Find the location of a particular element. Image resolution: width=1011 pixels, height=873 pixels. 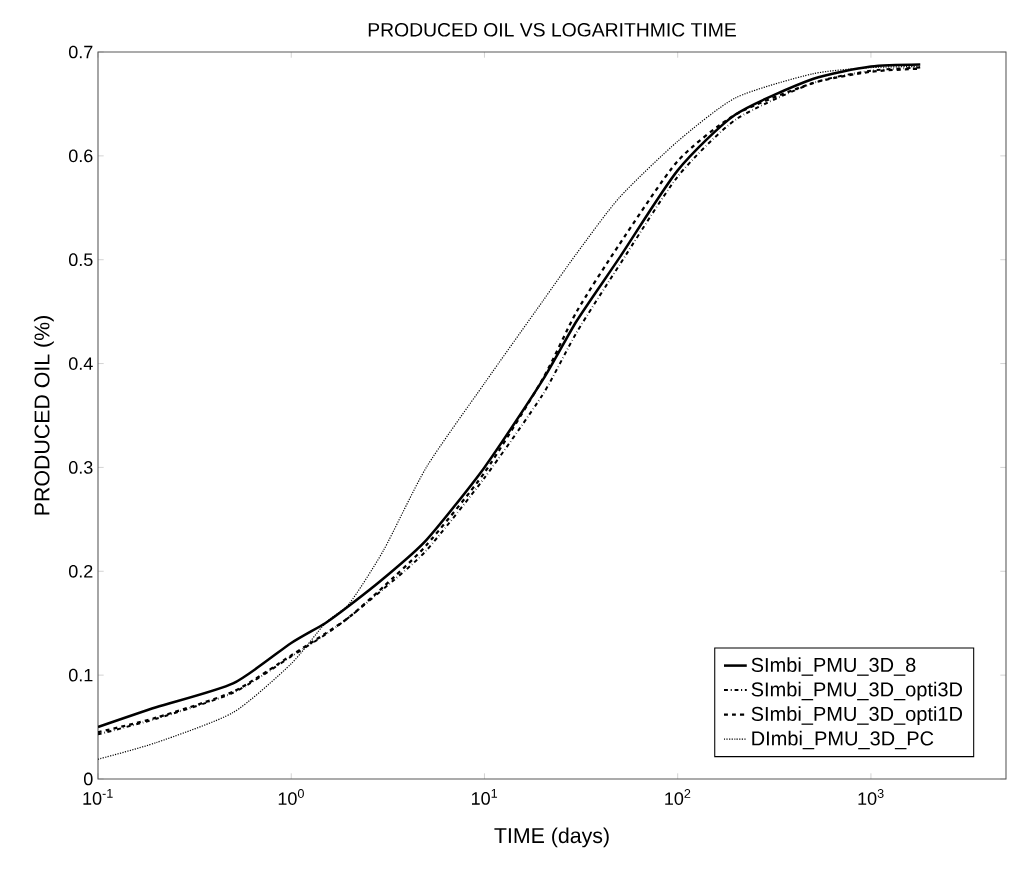

x-tick-label: 10$^{0}$ is located at coordinates (291, 797).